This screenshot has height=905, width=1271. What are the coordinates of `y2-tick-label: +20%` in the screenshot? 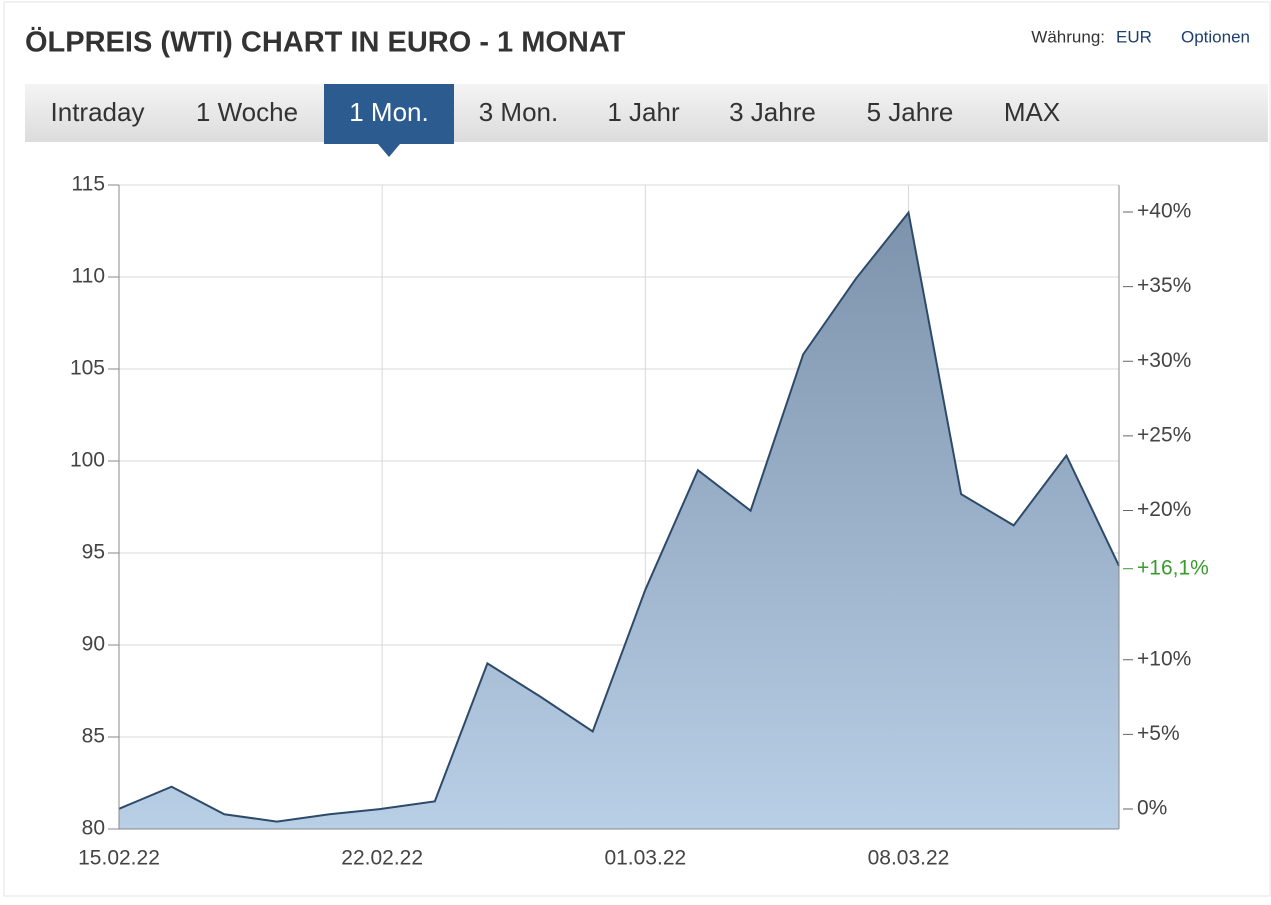 It's located at (1164, 509).